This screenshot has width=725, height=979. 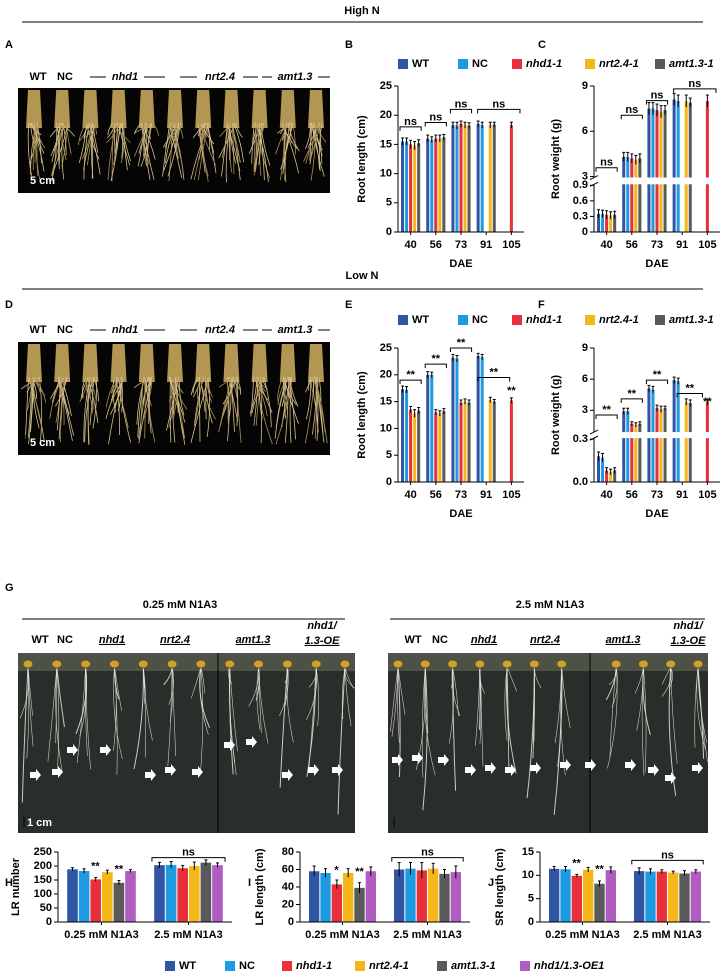 I want to click on y-tick-label: 9, so click(x=585, y=86).